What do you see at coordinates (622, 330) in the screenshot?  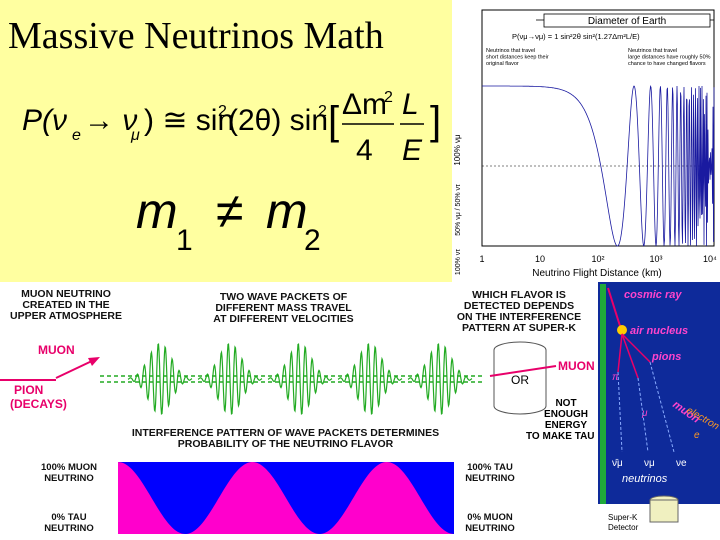 I see `air-nucleus-icon` at bounding box center [622, 330].